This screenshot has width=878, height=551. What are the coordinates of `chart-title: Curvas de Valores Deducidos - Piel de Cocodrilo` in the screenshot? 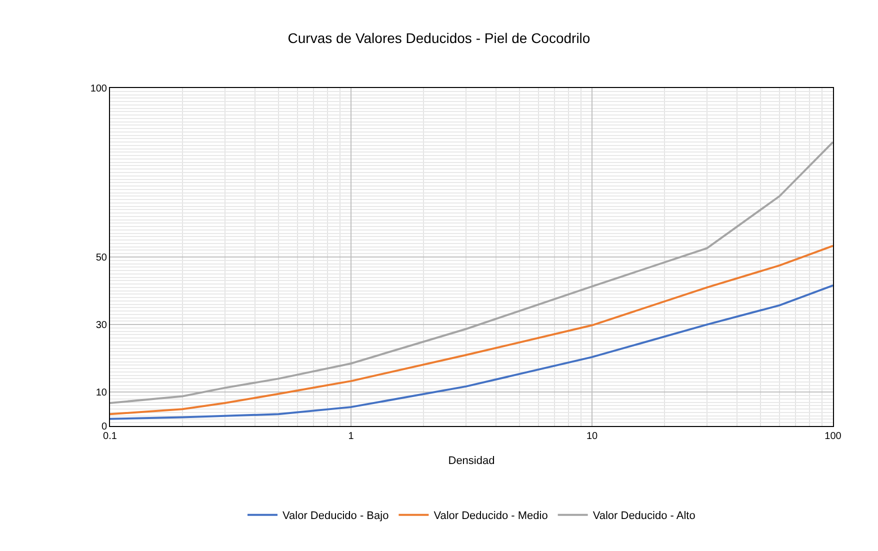 It's located at (439, 38).